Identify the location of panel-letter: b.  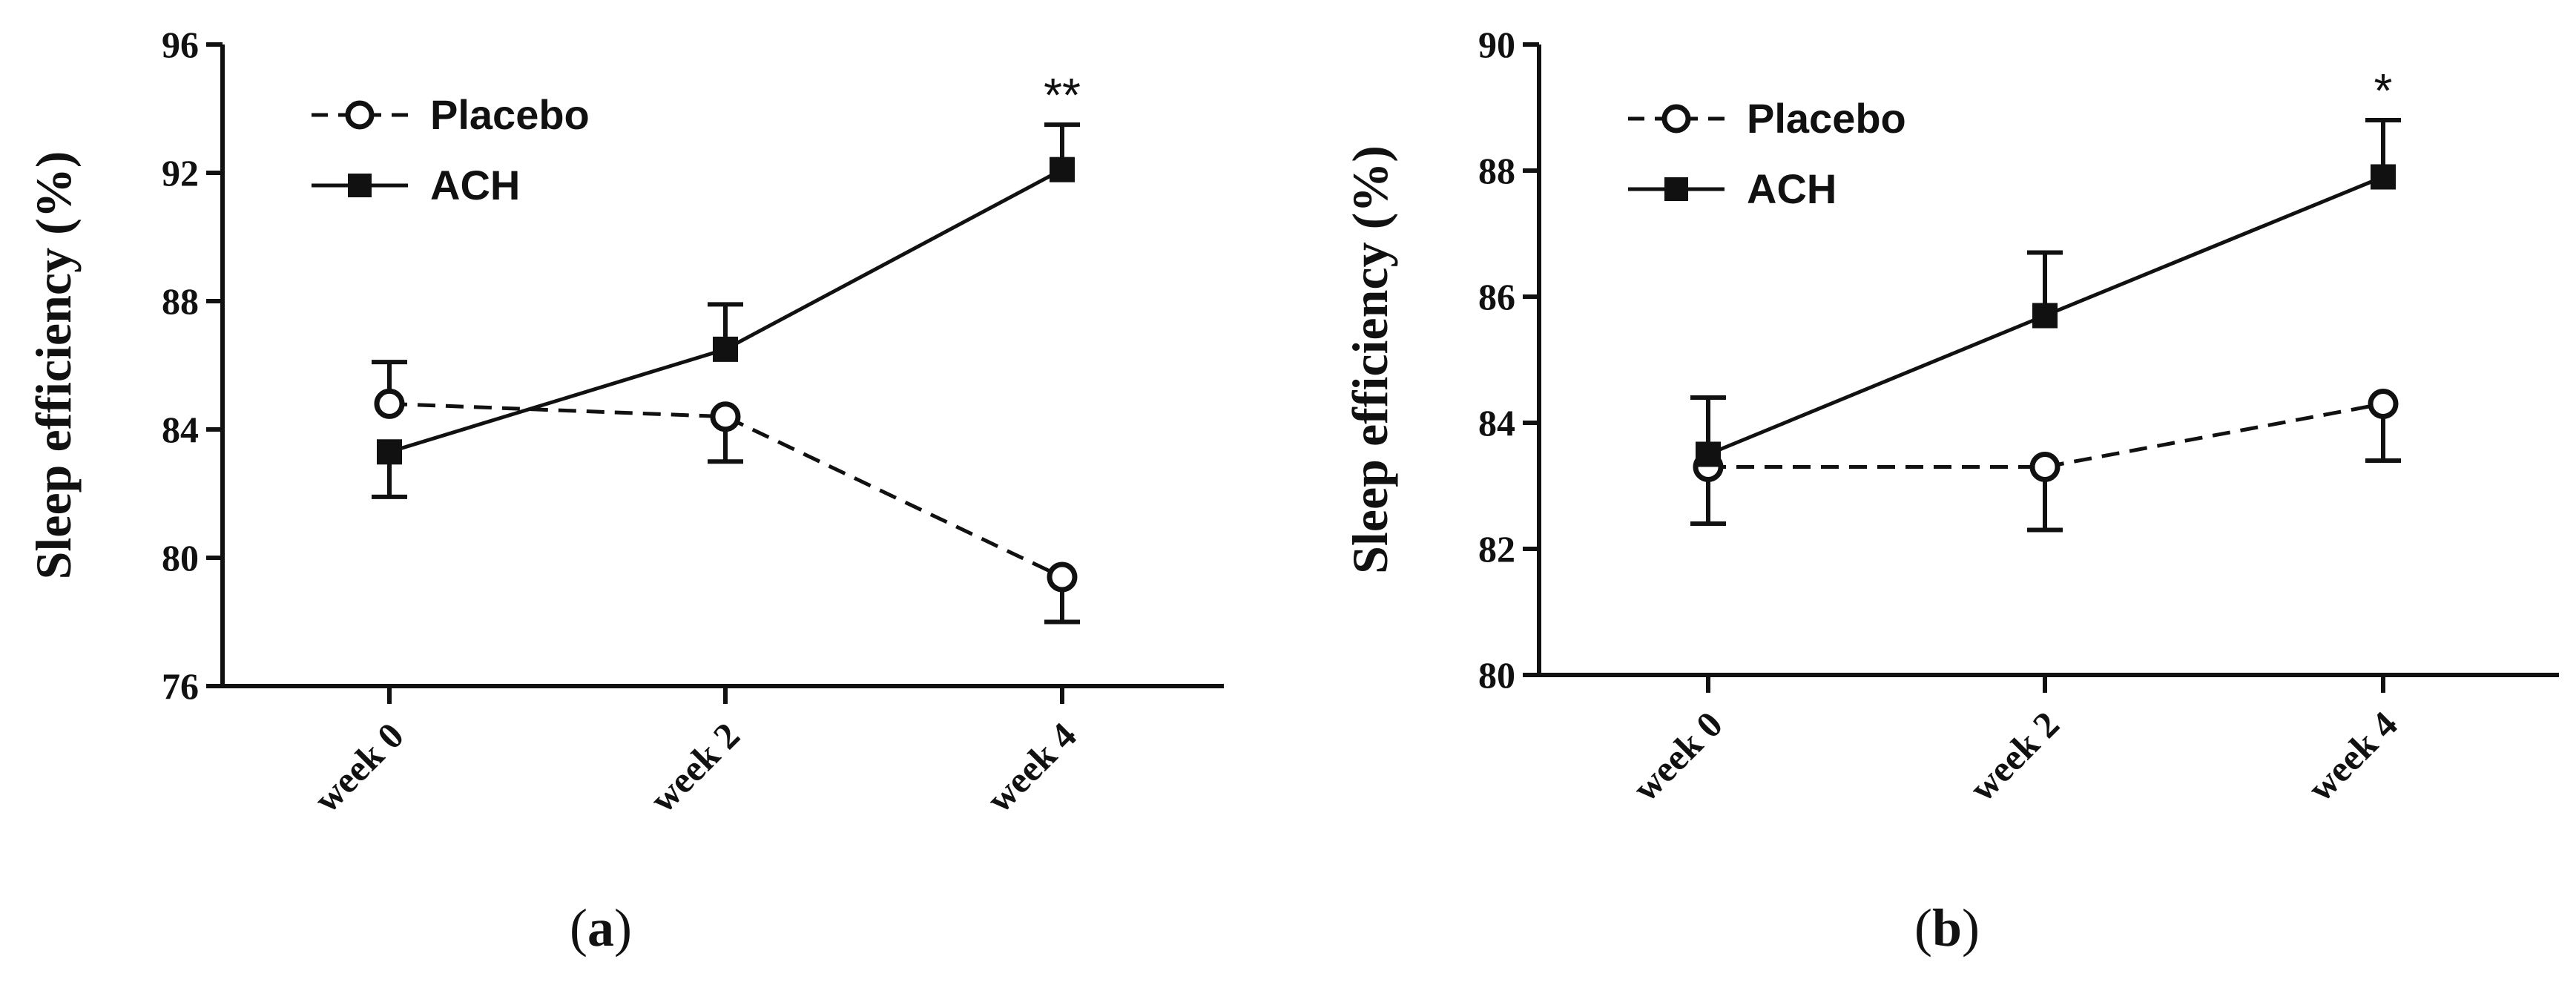
(1947, 928).